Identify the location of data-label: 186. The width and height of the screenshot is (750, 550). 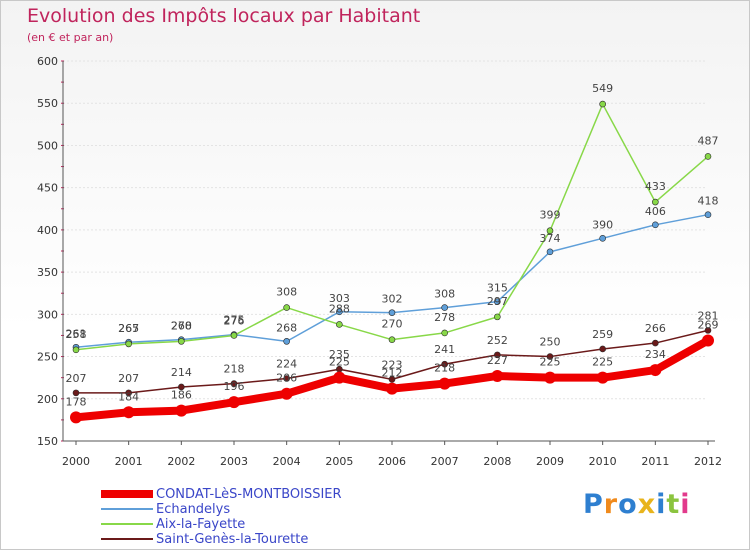
(181, 395).